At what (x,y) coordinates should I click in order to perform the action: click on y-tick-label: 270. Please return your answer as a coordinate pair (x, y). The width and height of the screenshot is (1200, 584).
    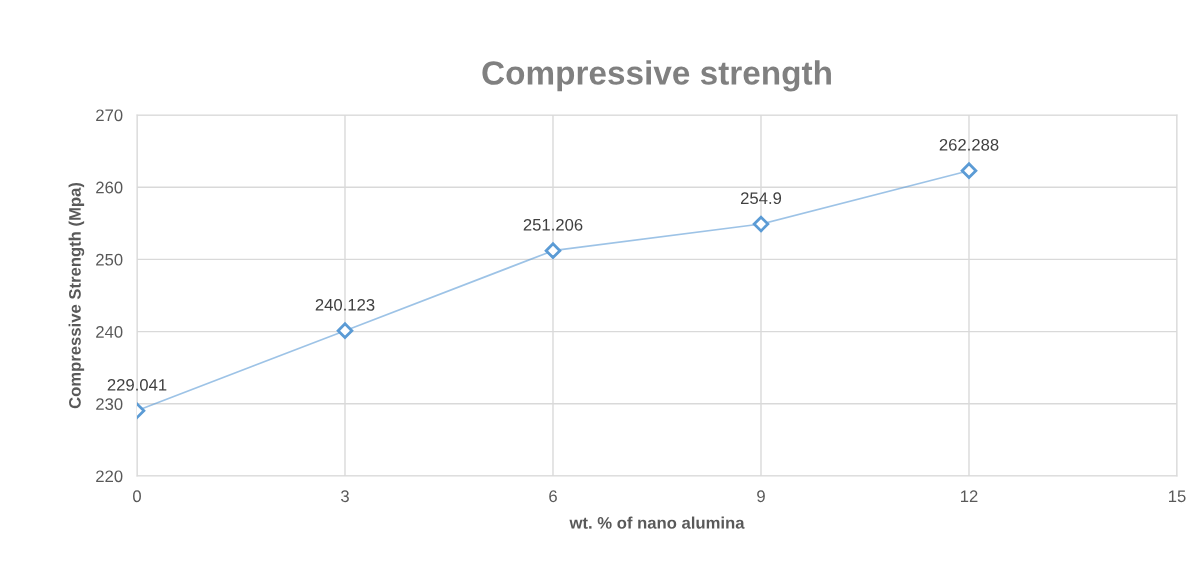
    Looking at the image, I should click on (109, 115).